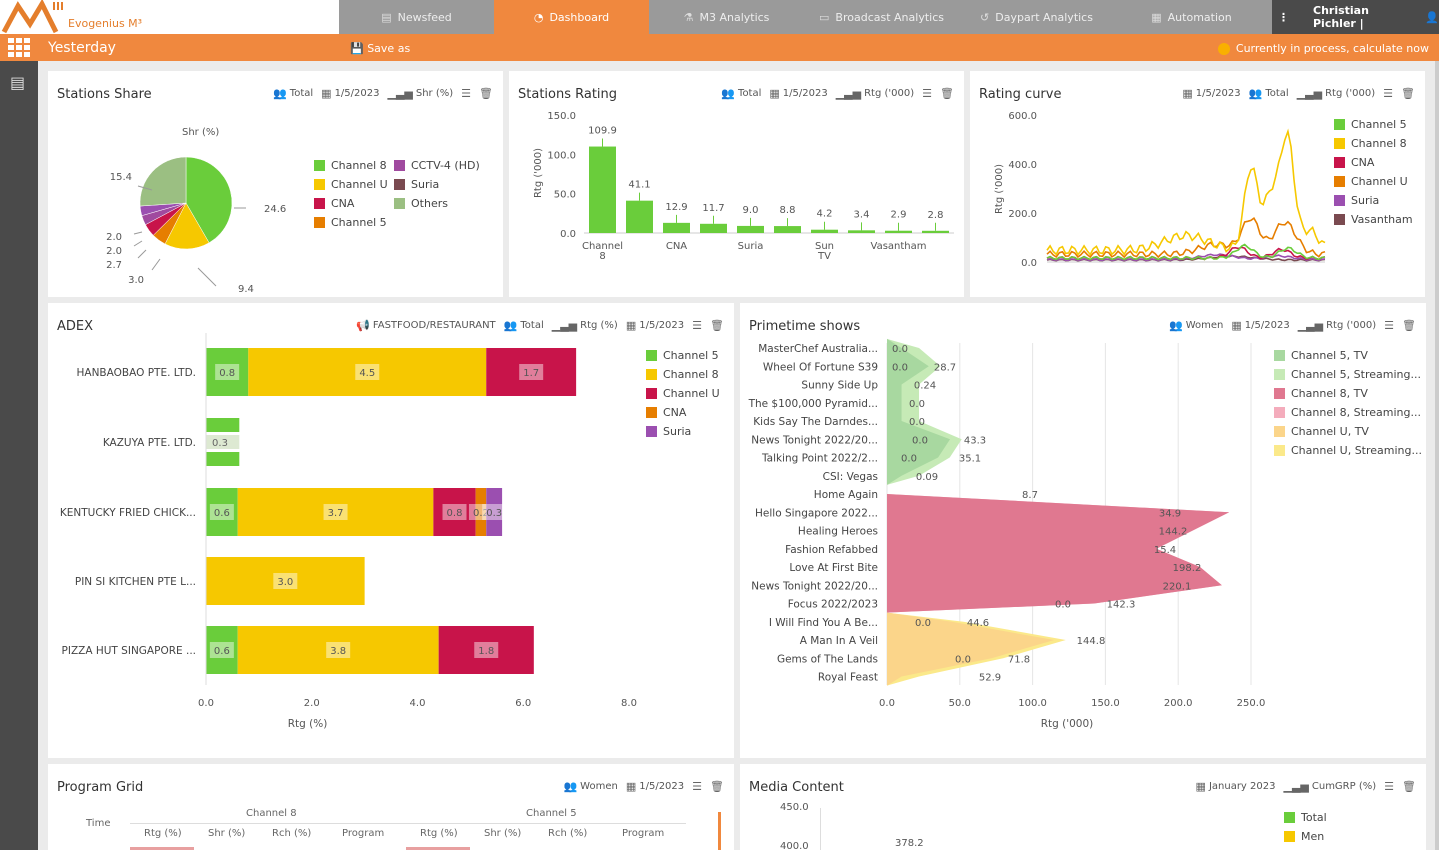  I want to click on legend-item: Vasantham, so click(1373, 219).